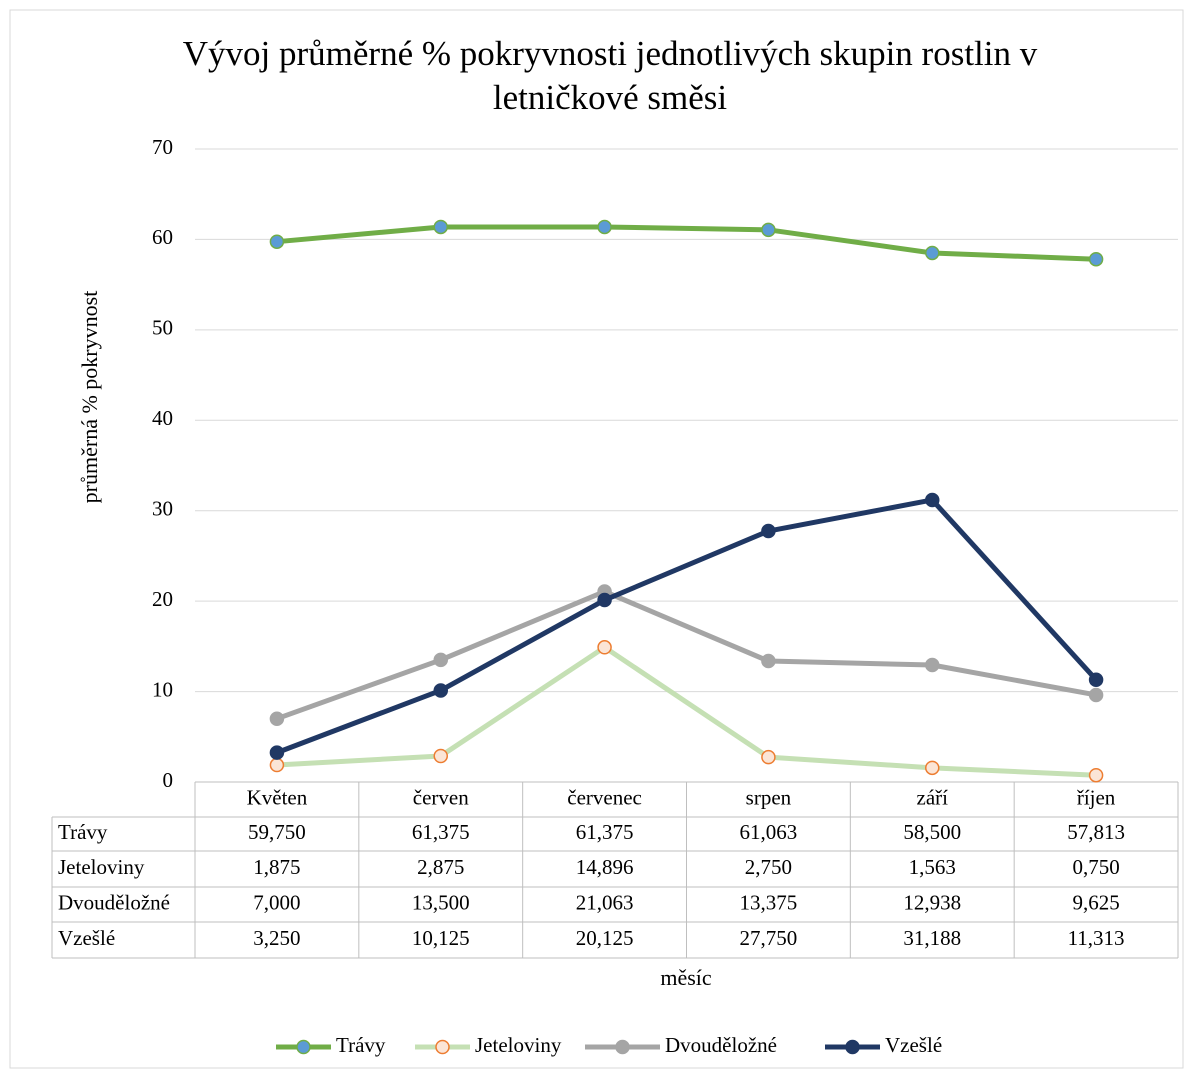 This screenshot has height=1079, width=1194. I want to click on x-tick-label: říjen, so click(1096, 797).